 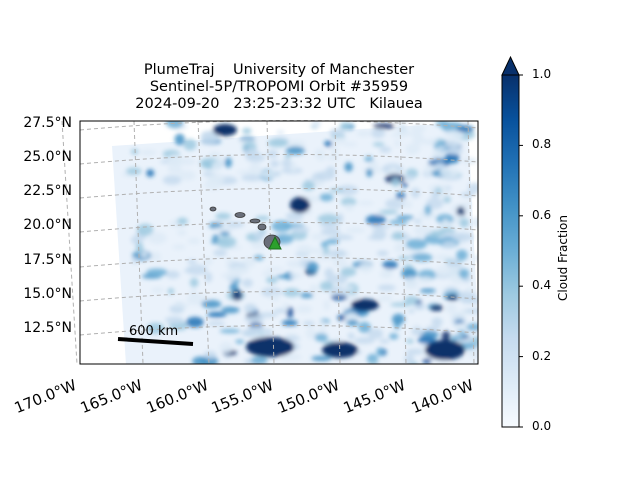 What do you see at coordinates (510, 251) in the screenshot?
I see `colorbar` at bounding box center [510, 251].